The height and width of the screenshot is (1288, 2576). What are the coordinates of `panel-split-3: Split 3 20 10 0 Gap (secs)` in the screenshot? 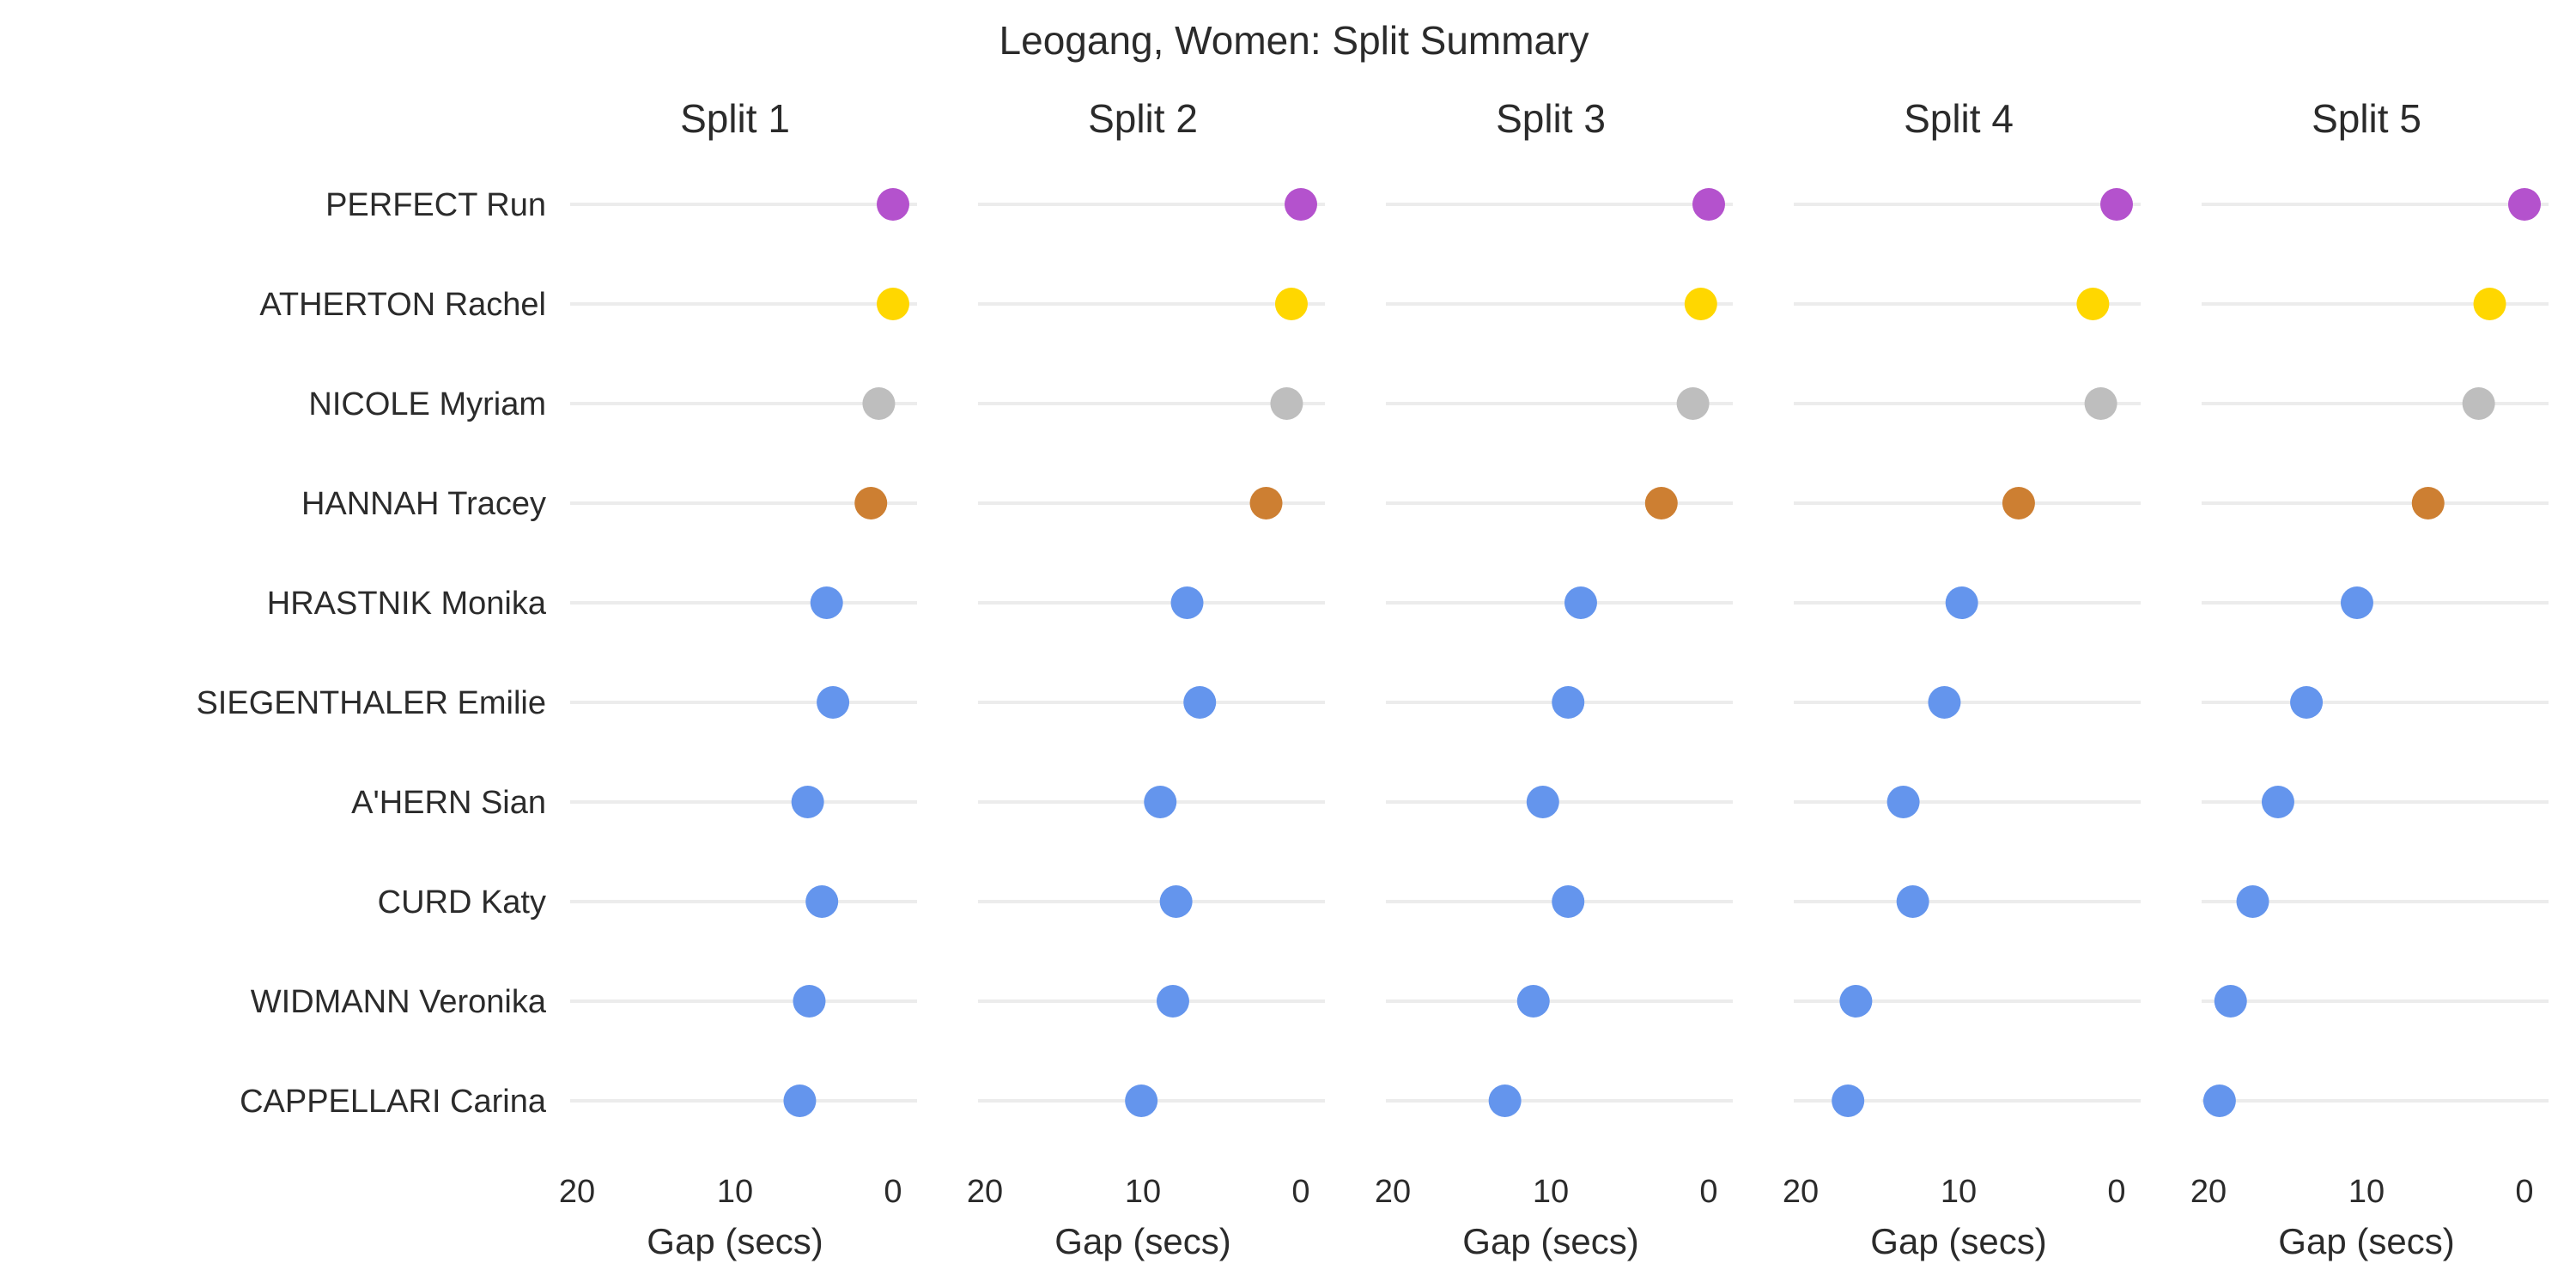 It's located at (1554, 678).